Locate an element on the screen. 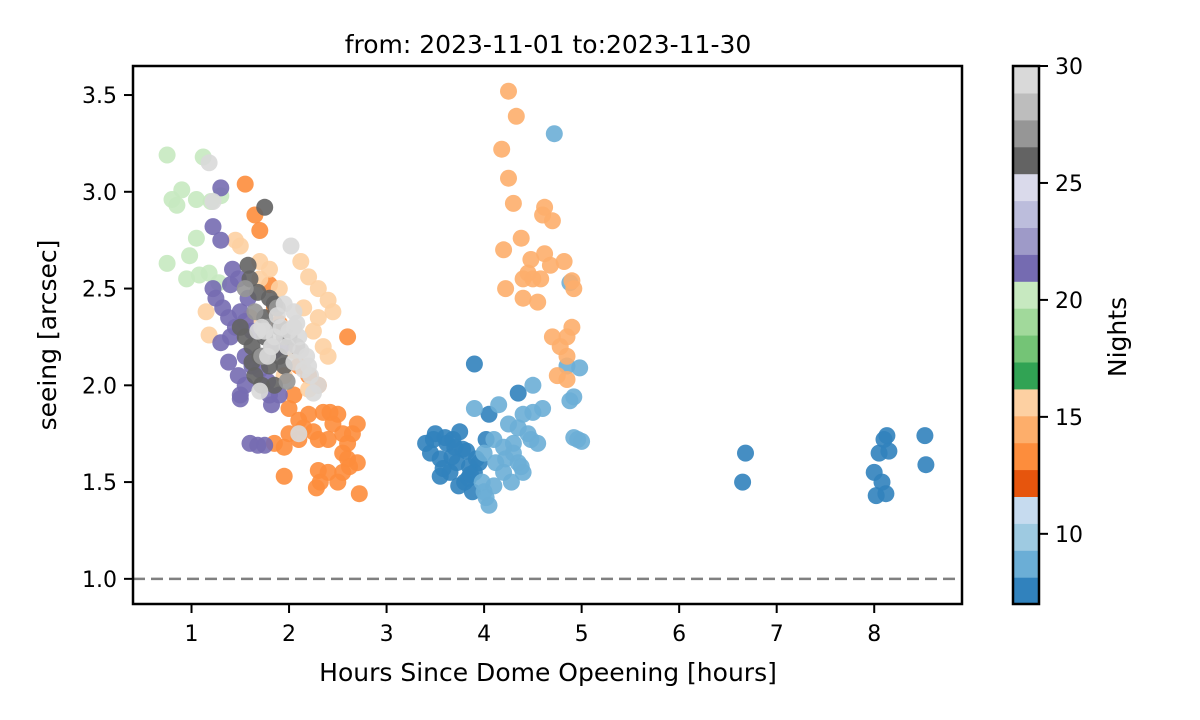 The image size is (1200, 720). colorbar-frame is located at coordinates (1026, 335).